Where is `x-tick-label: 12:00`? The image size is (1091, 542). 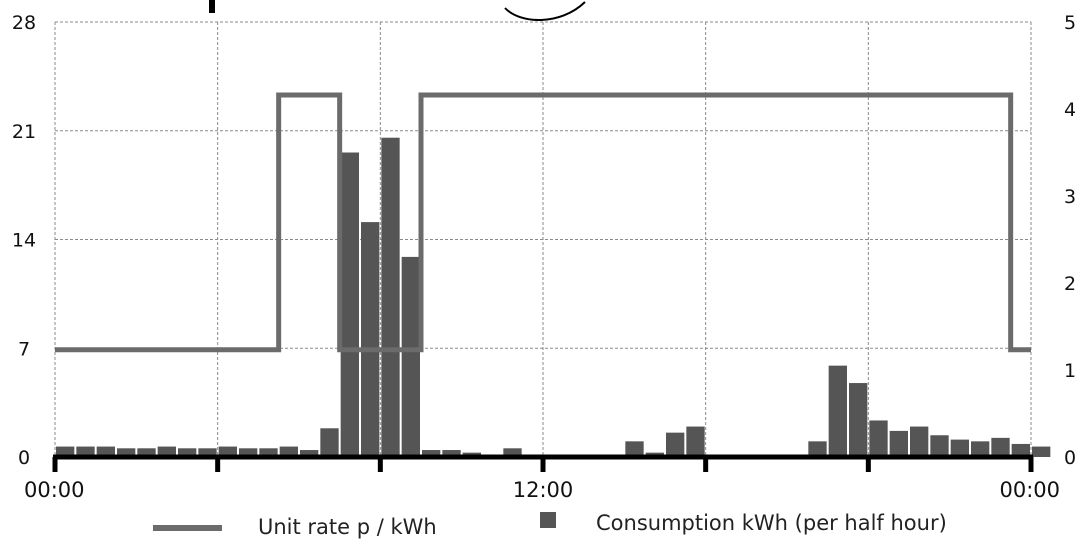
x-tick-label: 12:00 is located at coordinates (543, 490).